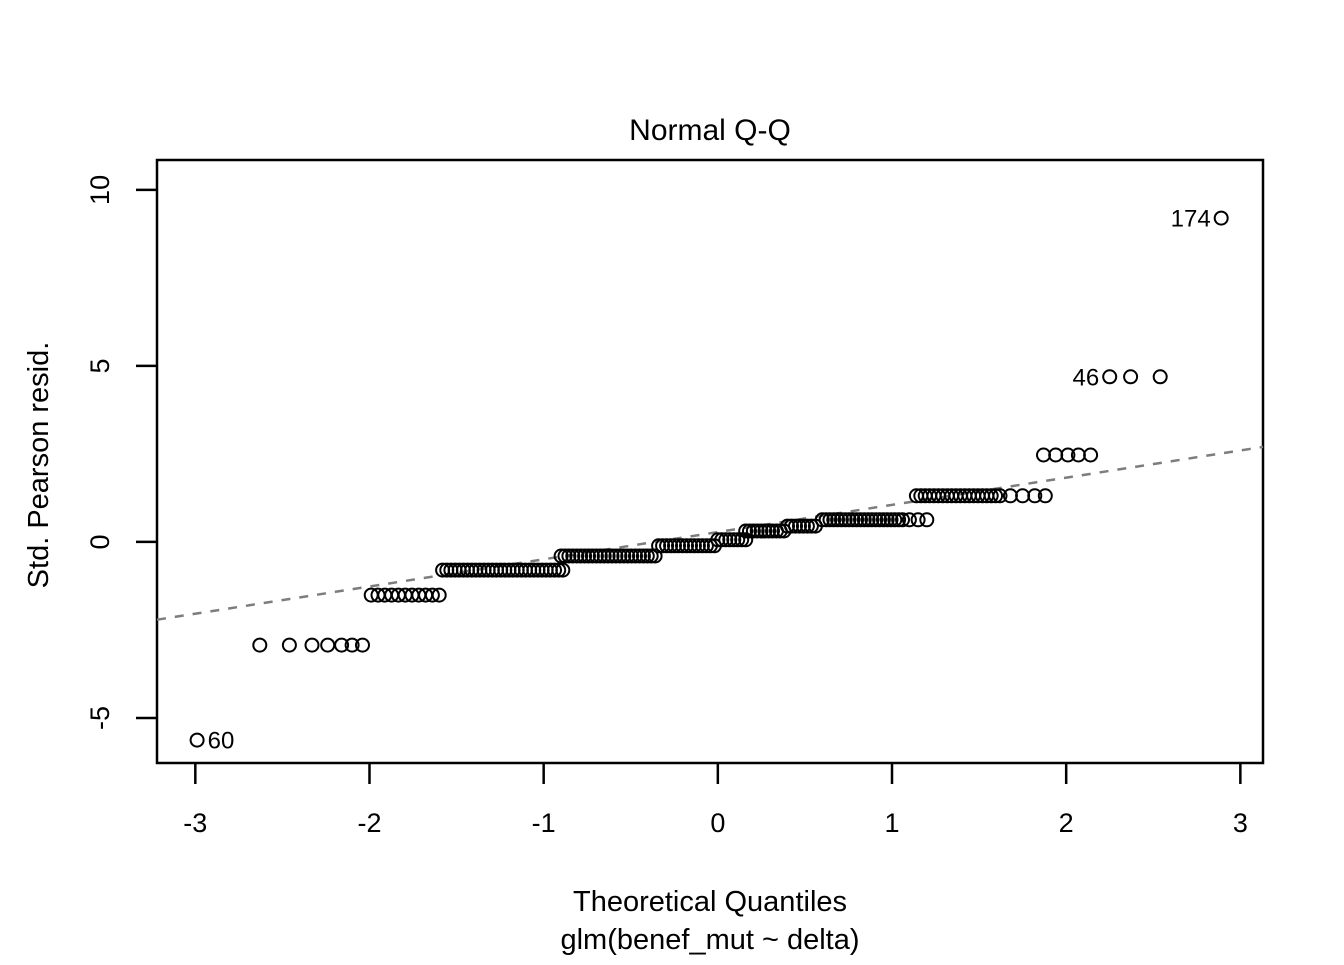 The image size is (1344, 965). I want to click on y-tick-label: 0, so click(100, 541).